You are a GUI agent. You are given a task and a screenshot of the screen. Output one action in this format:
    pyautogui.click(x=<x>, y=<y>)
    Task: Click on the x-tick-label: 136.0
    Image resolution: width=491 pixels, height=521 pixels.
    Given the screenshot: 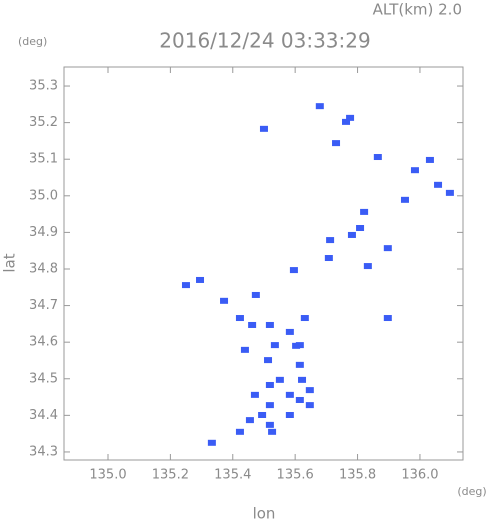 What is the action you would take?
    pyautogui.click(x=419, y=475)
    